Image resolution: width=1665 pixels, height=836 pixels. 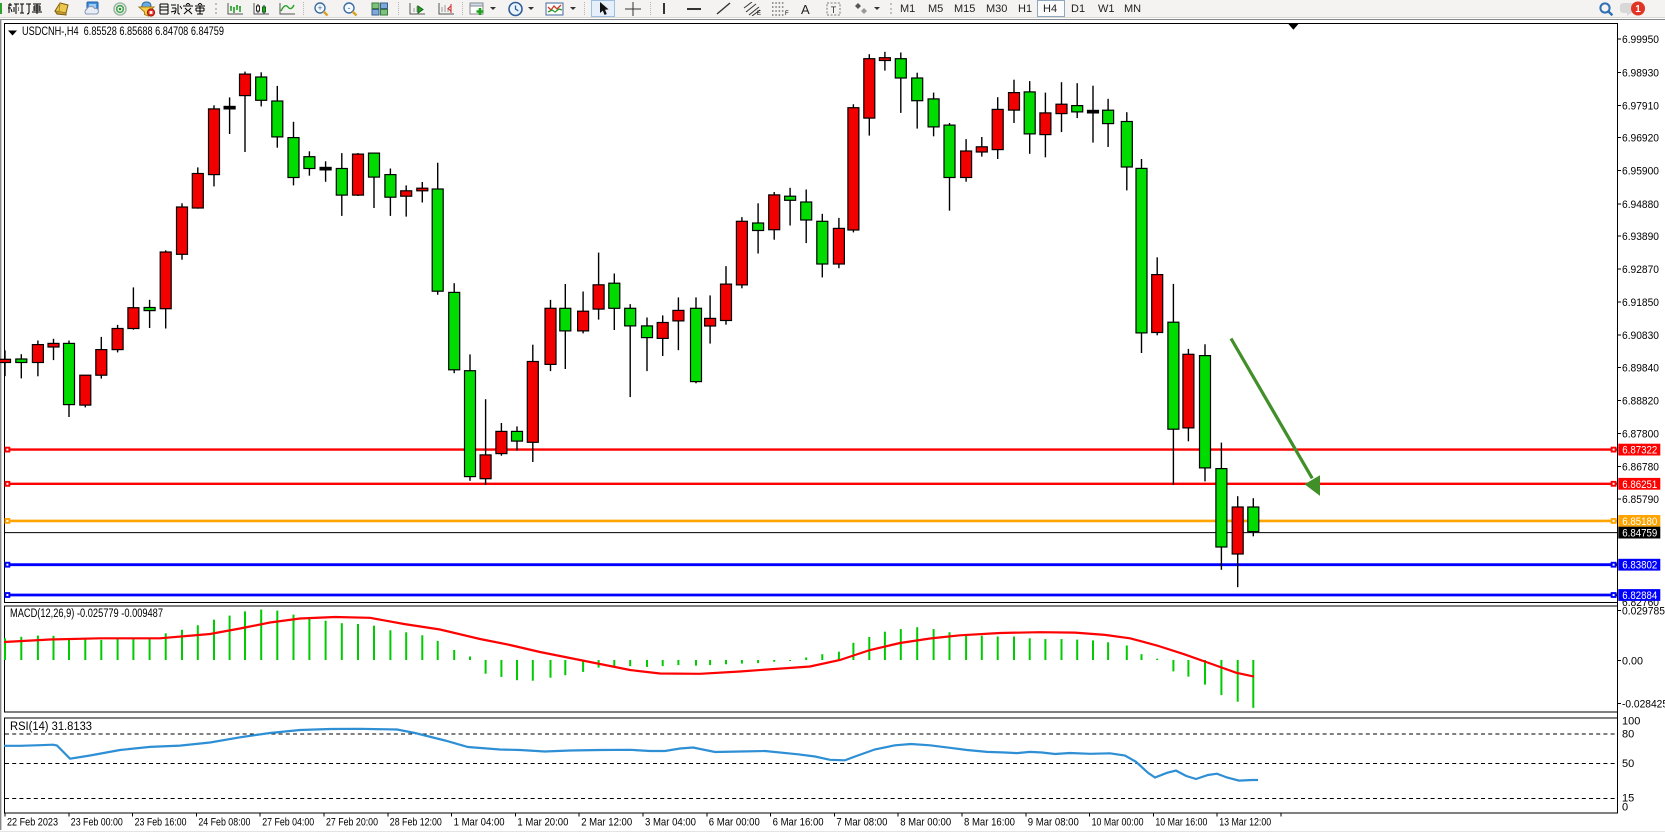 What do you see at coordinates (1639, 451) in the screenshot?
I see `svg-text: 6.87322` at bounding box center [1639, 451].